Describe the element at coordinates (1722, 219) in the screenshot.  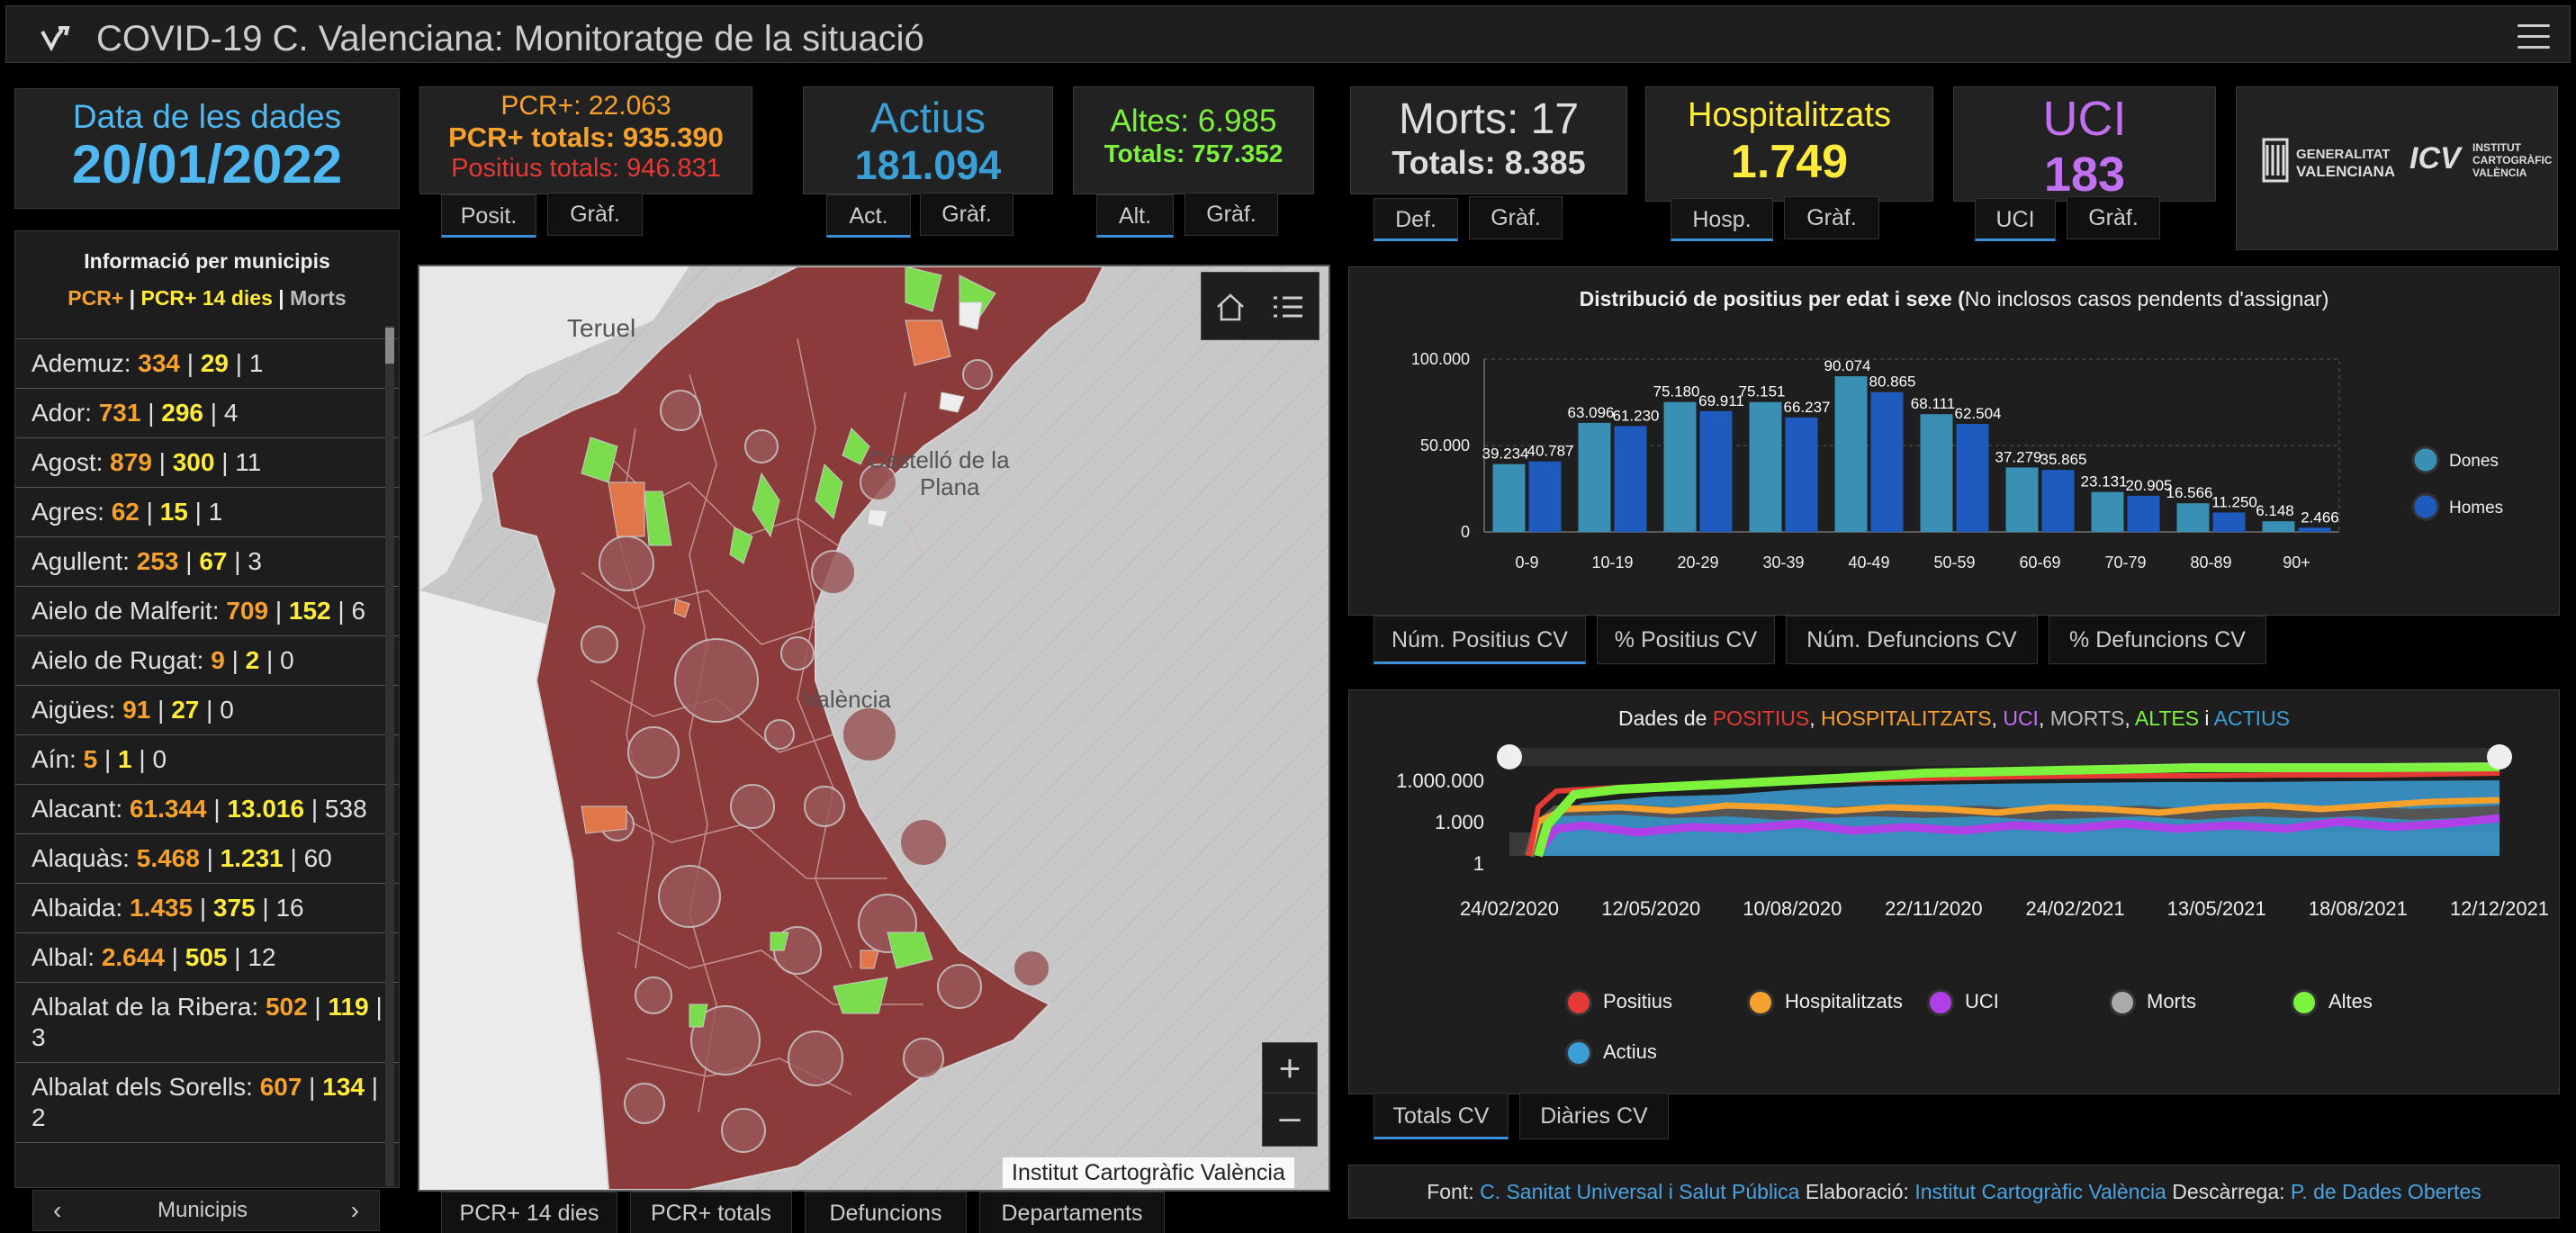
I see `tab-hosp: Hosp.` at that location.